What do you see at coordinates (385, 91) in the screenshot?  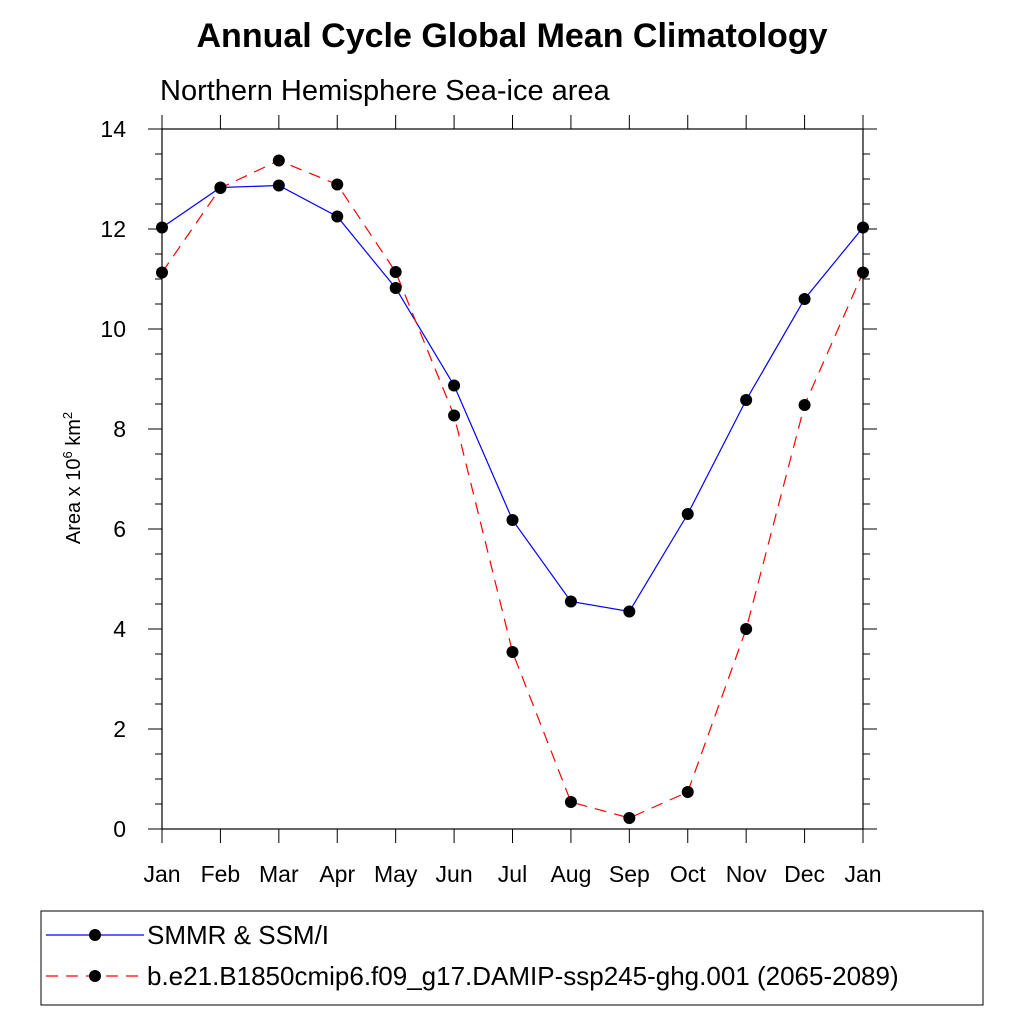 I see `chart-subtitle: Northern Hemisphere Sea-ice area` at bounding box center [385, 91].